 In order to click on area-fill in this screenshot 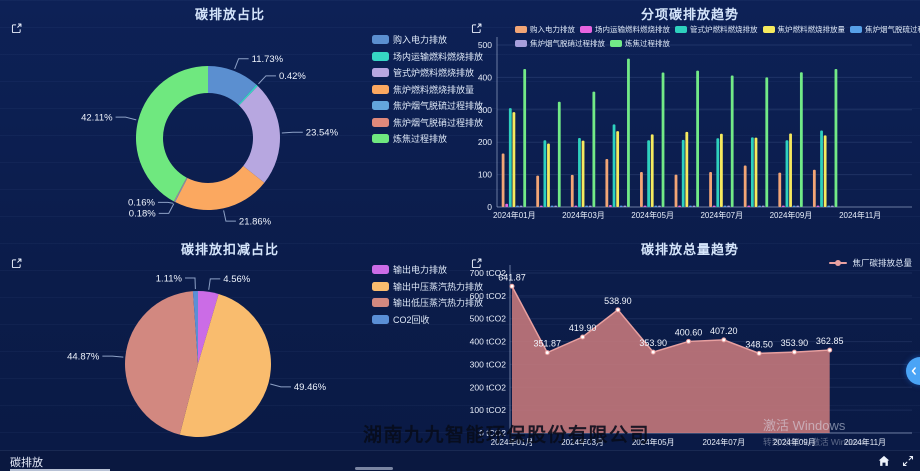, I will do `click(671, 359)`.